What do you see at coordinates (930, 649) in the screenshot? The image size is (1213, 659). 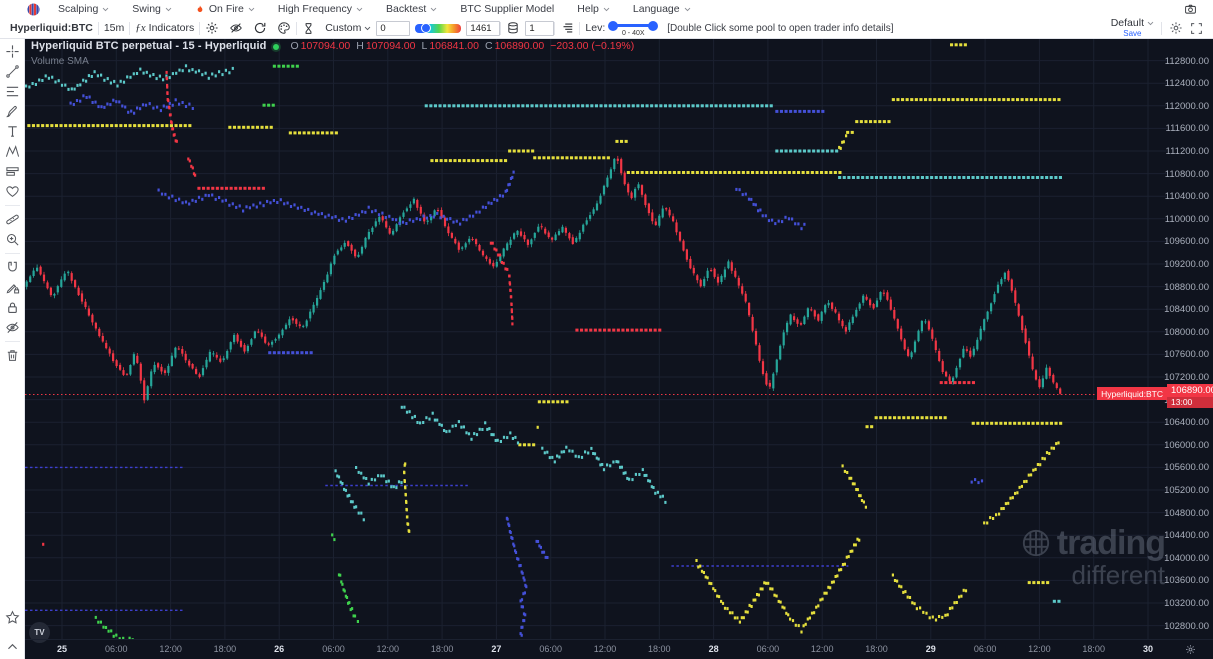 I see `time-tick-label: 29` at bounding box center [930, 649].